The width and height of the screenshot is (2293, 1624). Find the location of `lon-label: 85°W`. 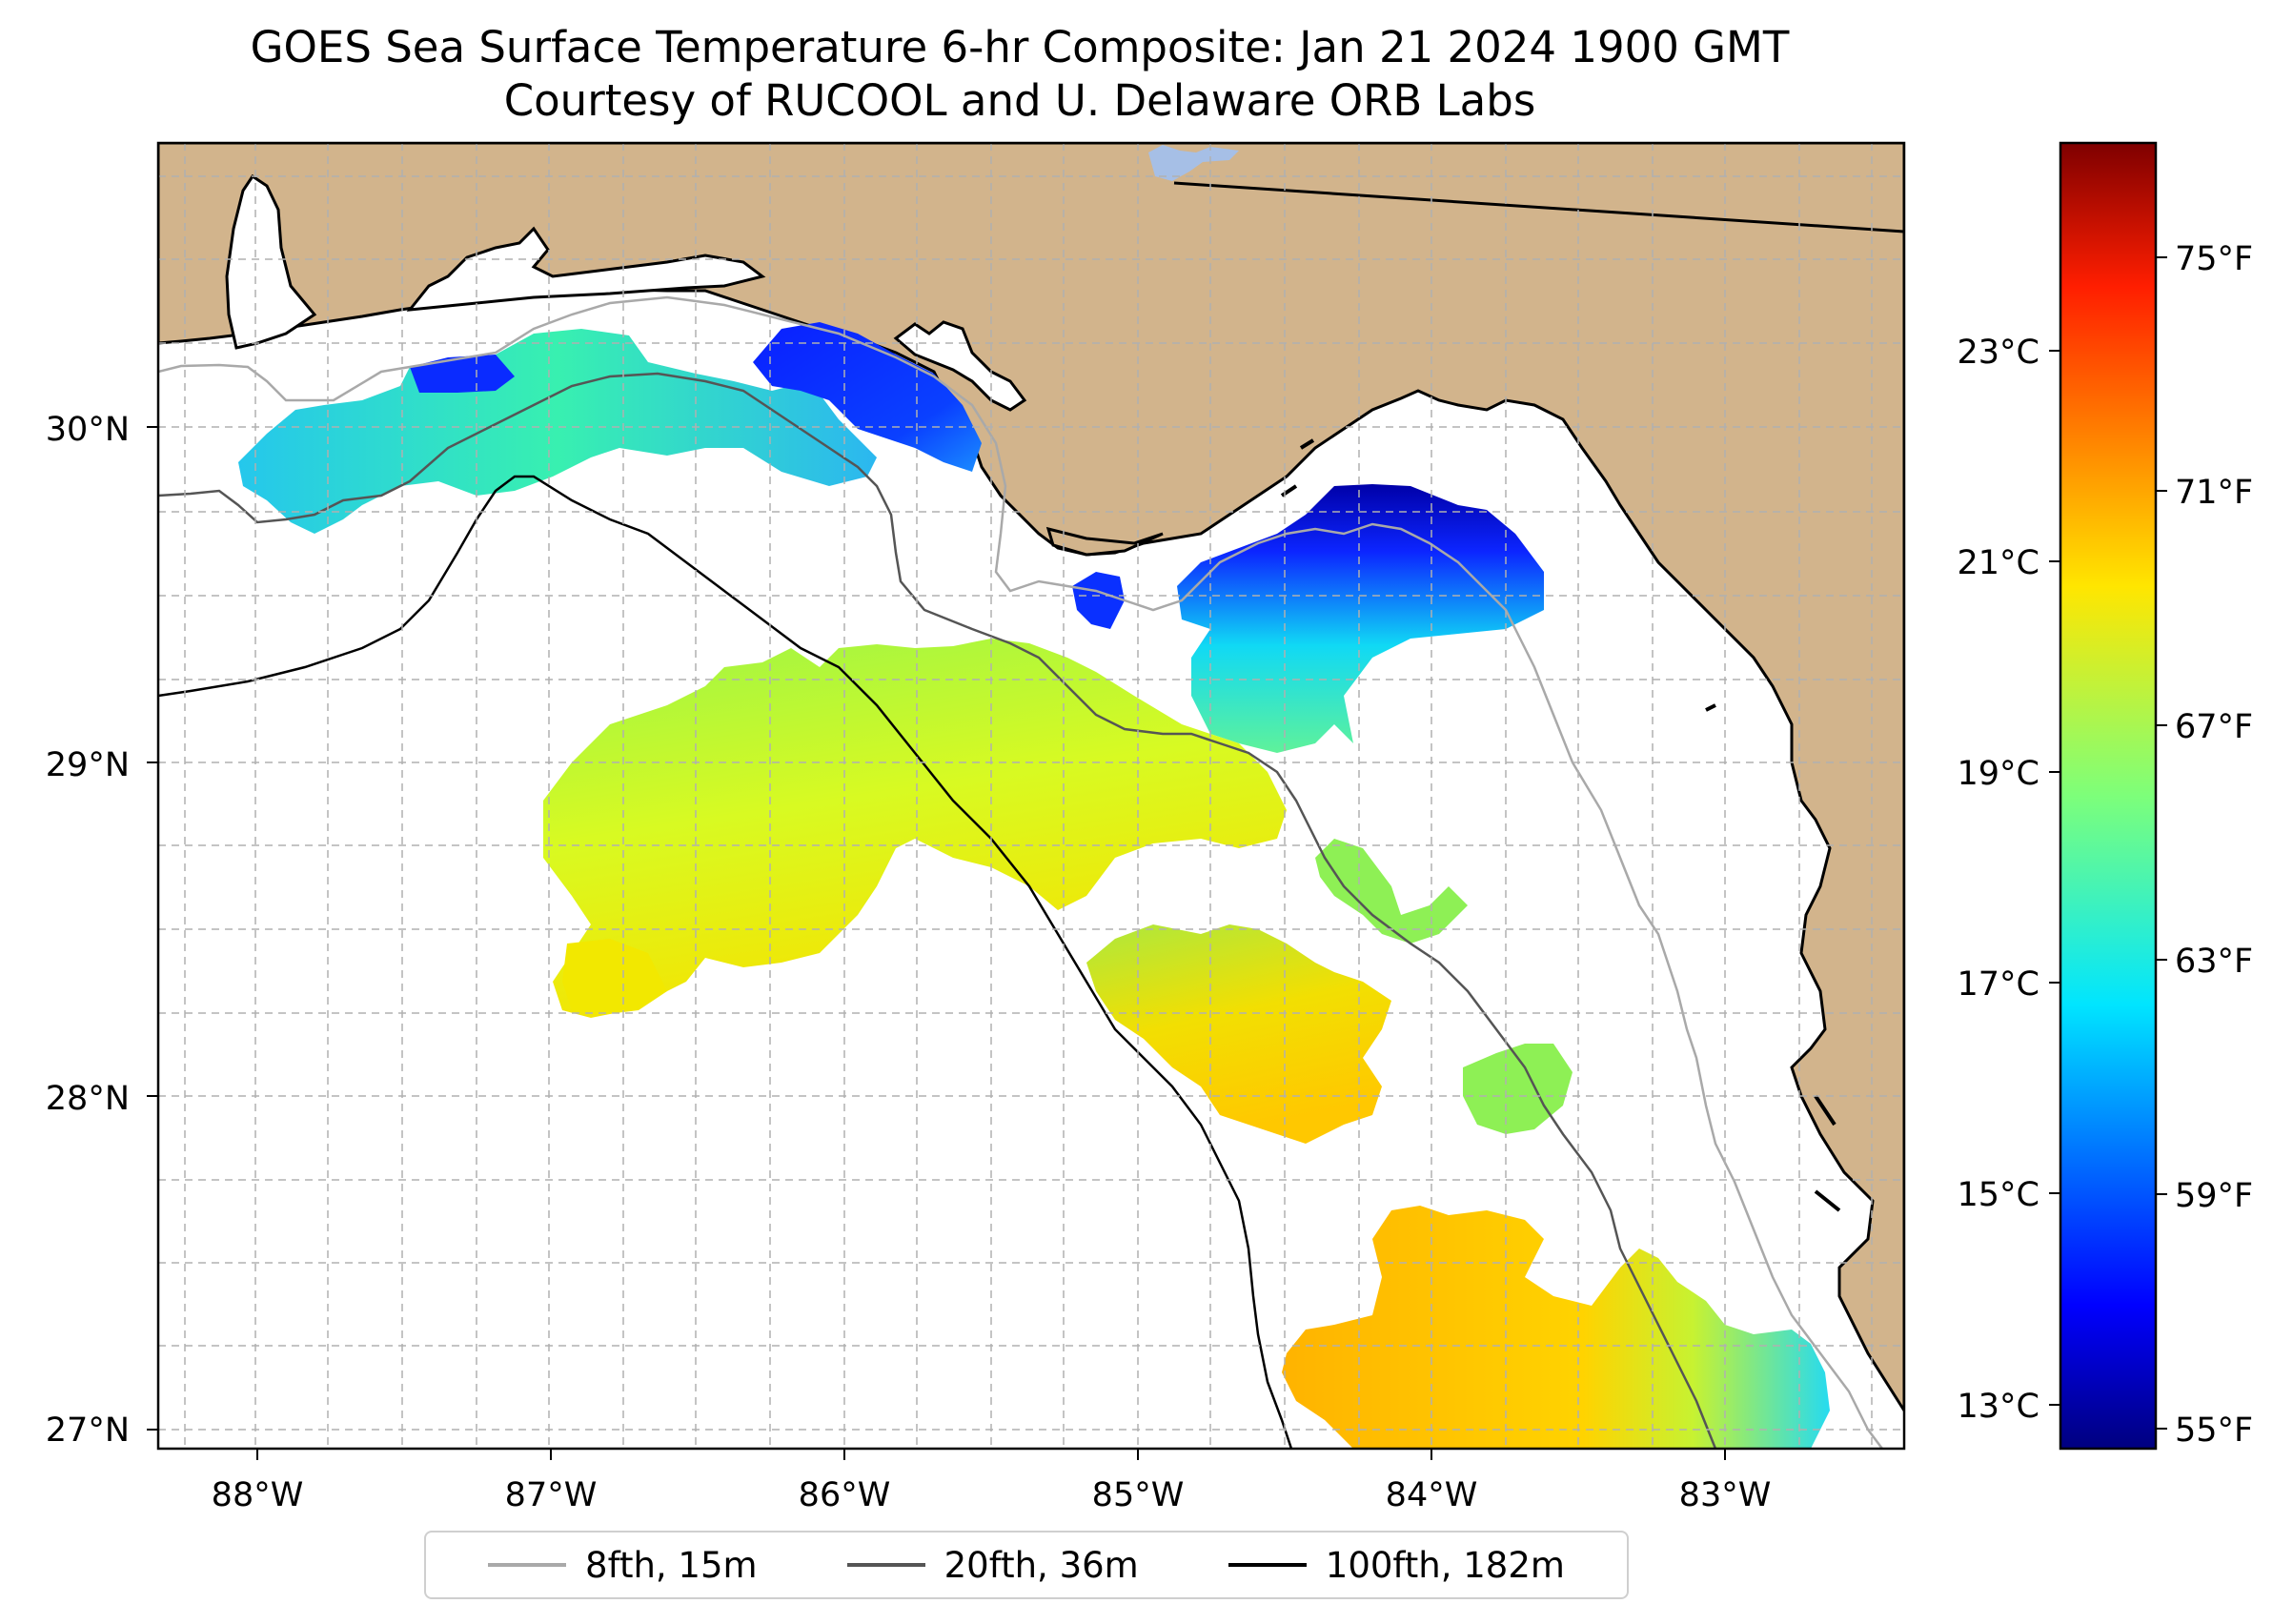

lon-label: 85°W is located at coordinates (1139, 1495).